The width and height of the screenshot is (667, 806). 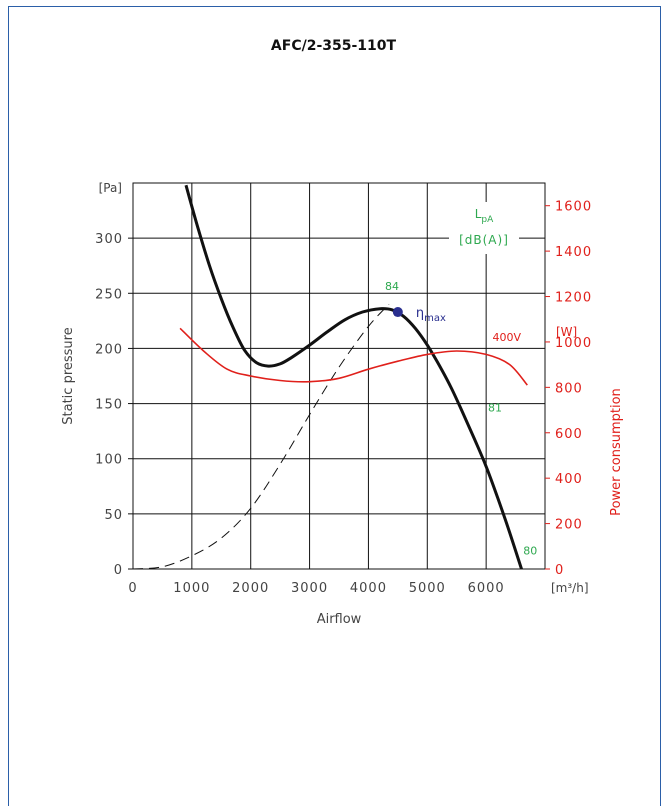 I want to click on y-left-tick-label: 50, so click(x=113, y=515).